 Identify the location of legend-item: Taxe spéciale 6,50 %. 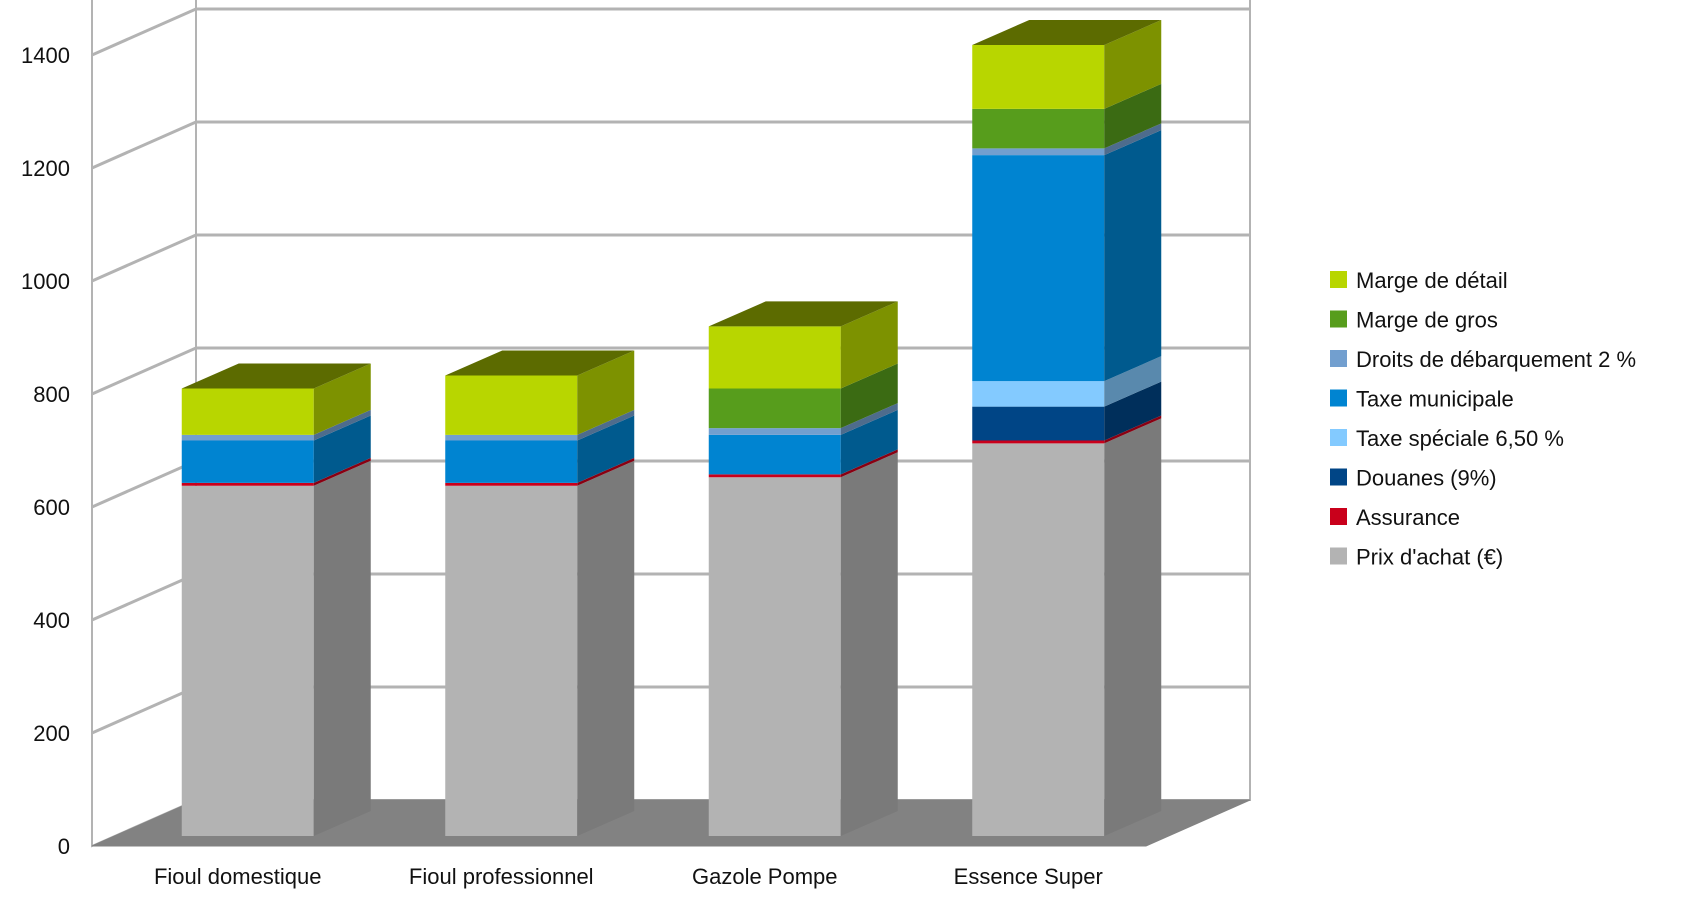
(1447, 438).